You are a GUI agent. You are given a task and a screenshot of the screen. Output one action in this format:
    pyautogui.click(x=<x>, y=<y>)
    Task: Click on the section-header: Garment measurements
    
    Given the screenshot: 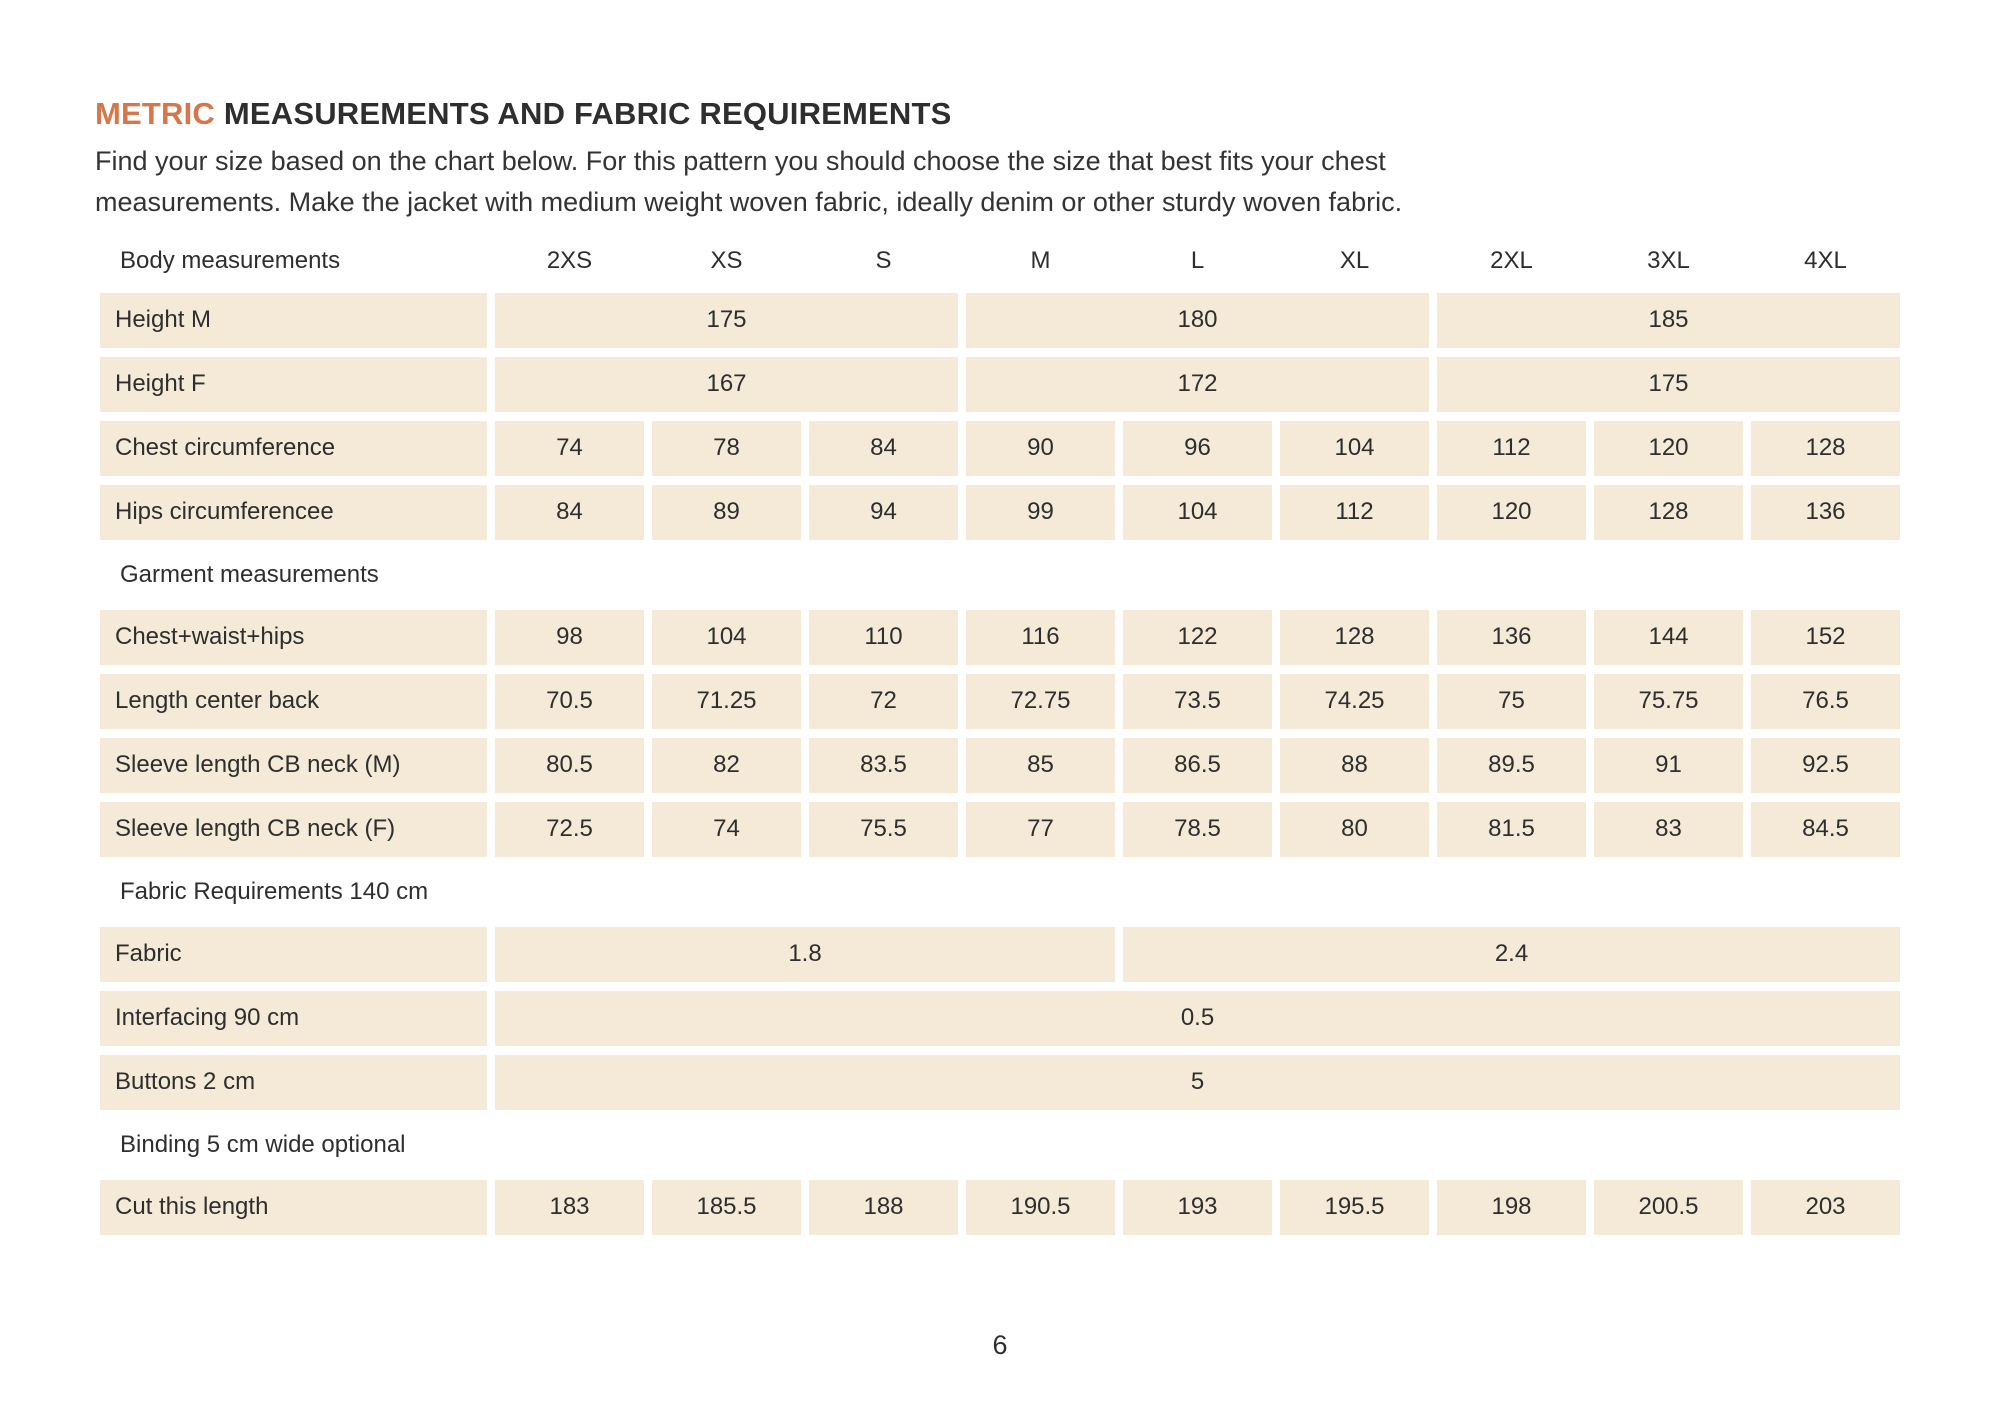 What is the action you would take?
    pyautogui.click(x=249, y=574)
    